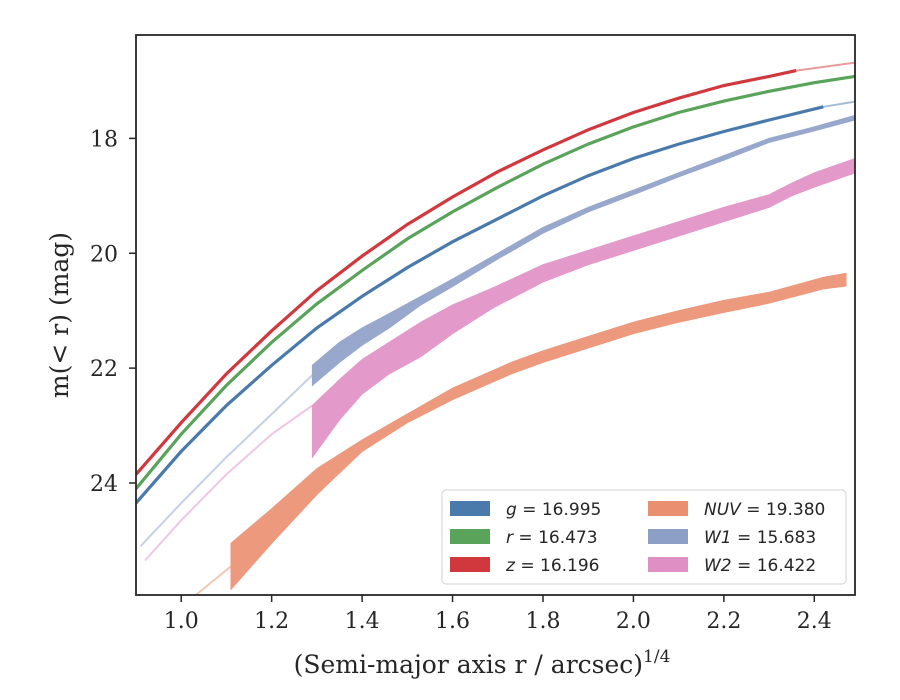  Describe the element at coordinates (470, 536) in the screenshot. I see `legend-swatch-r` at that location.